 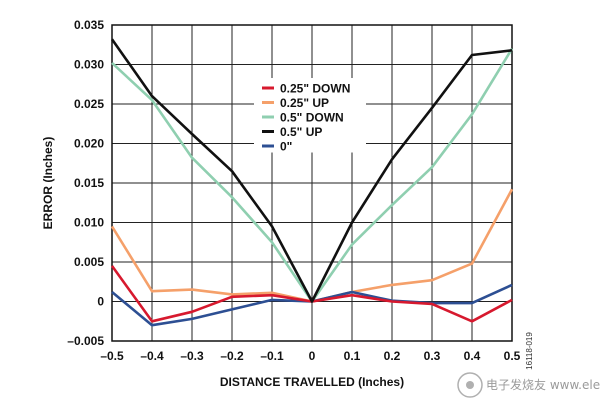 I want to click on x-tick-label: 0.1, so click(x=352, y=356).